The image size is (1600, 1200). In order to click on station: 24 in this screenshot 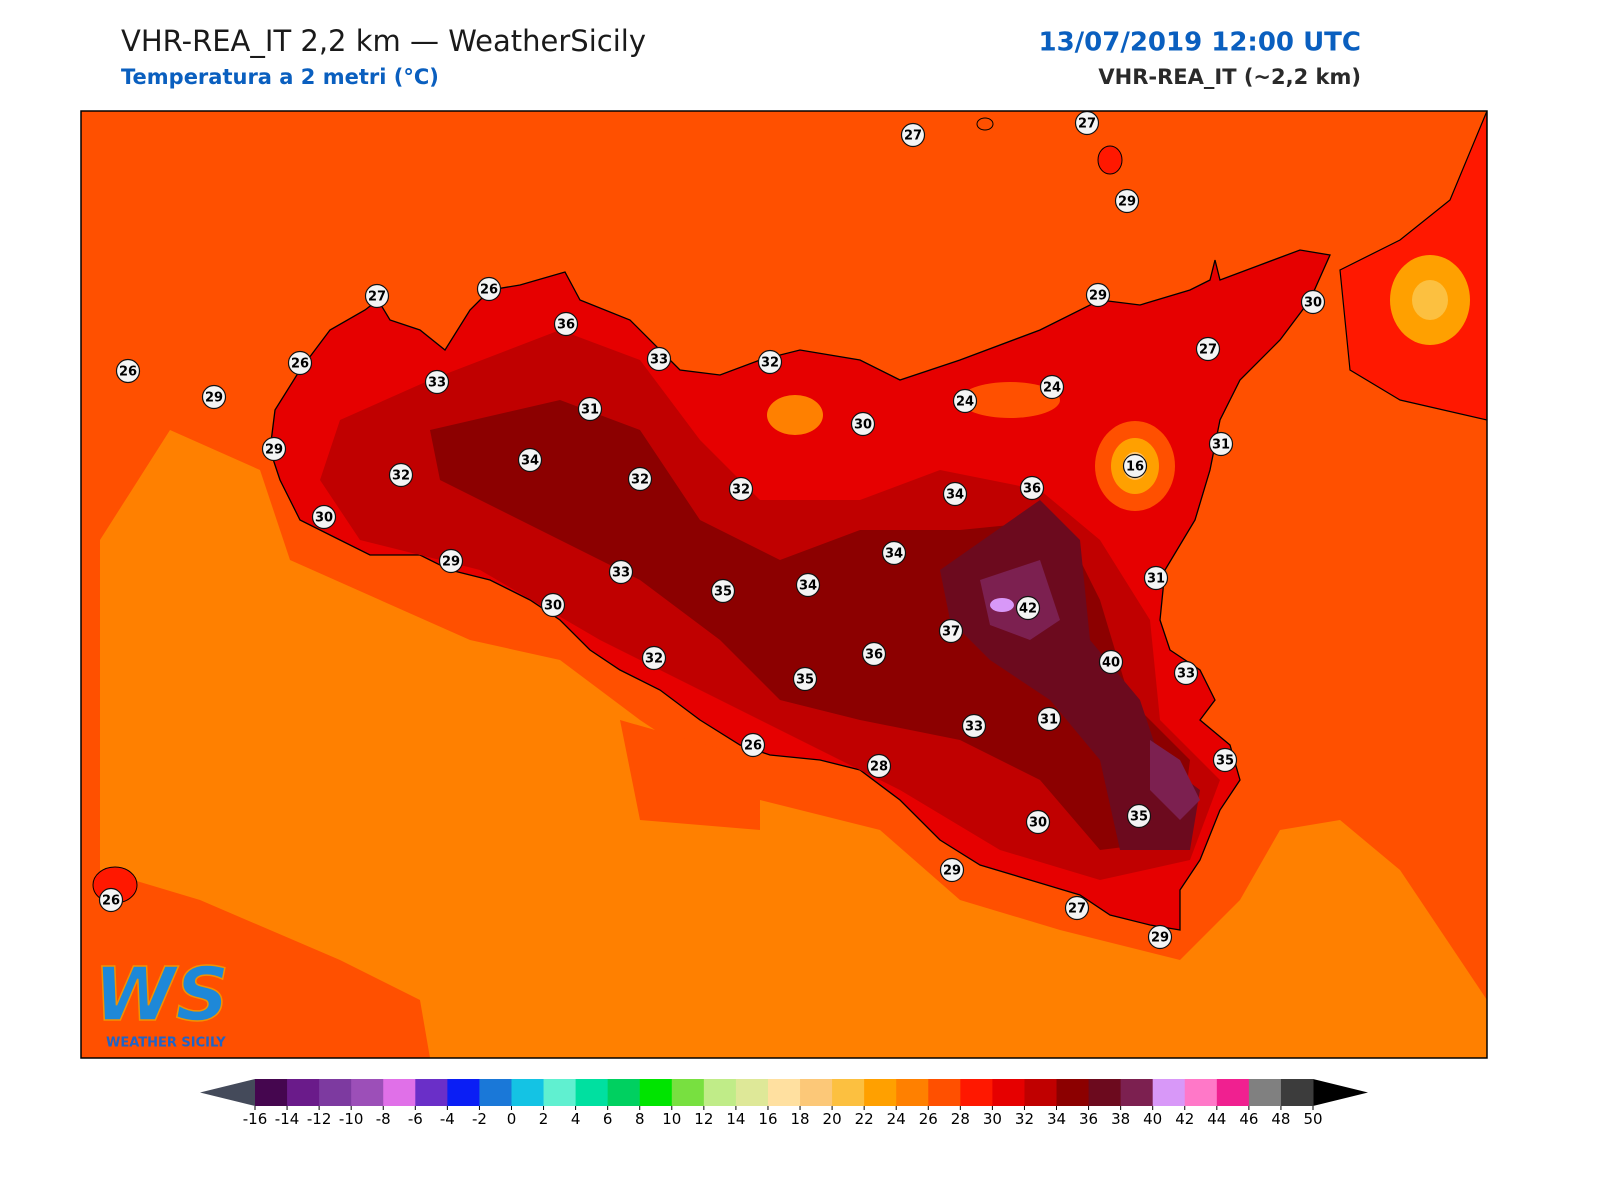, I will do `click(1052, 387)`.